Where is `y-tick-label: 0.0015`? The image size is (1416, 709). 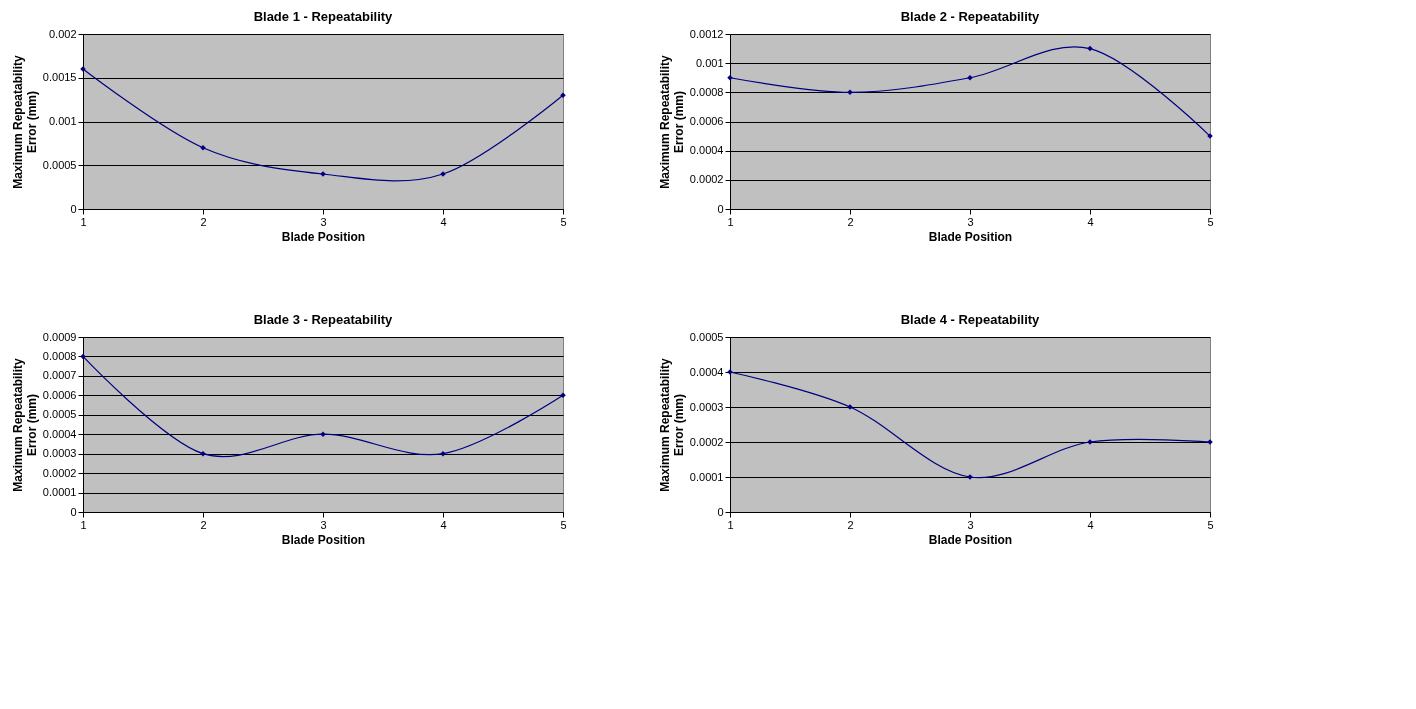 y-tick-label: 0.0015 is located at coordinates (59, 77).